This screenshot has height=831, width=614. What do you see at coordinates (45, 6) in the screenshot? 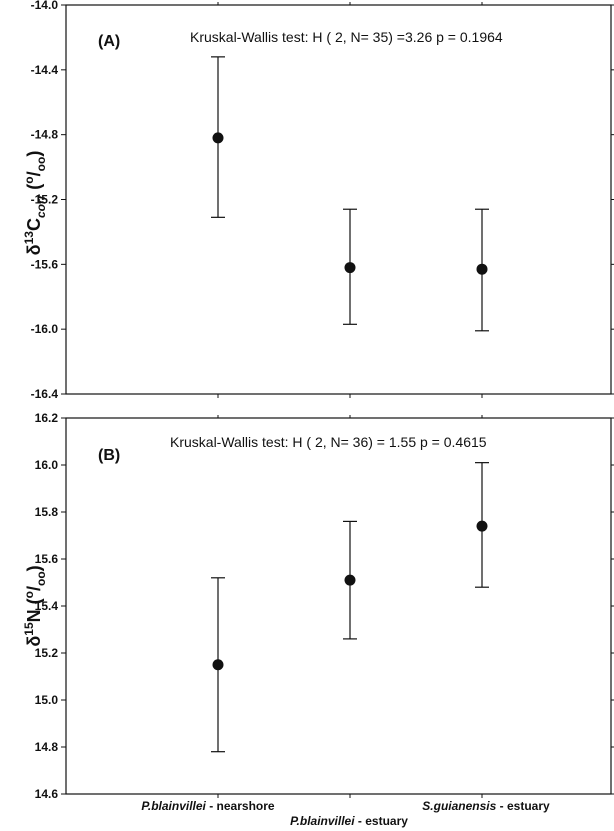
I see `y-tick-label-a-0: -14.0` at bounding box center [45, 6].